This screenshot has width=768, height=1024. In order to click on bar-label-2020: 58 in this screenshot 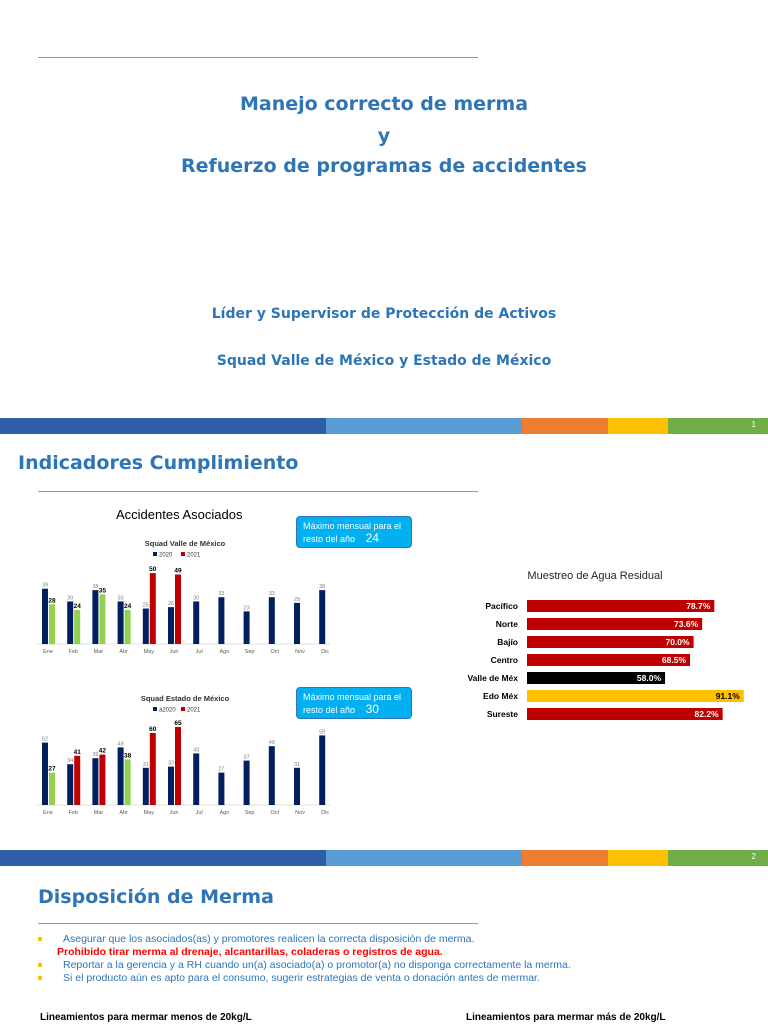, I will do `click(322, 732)`.